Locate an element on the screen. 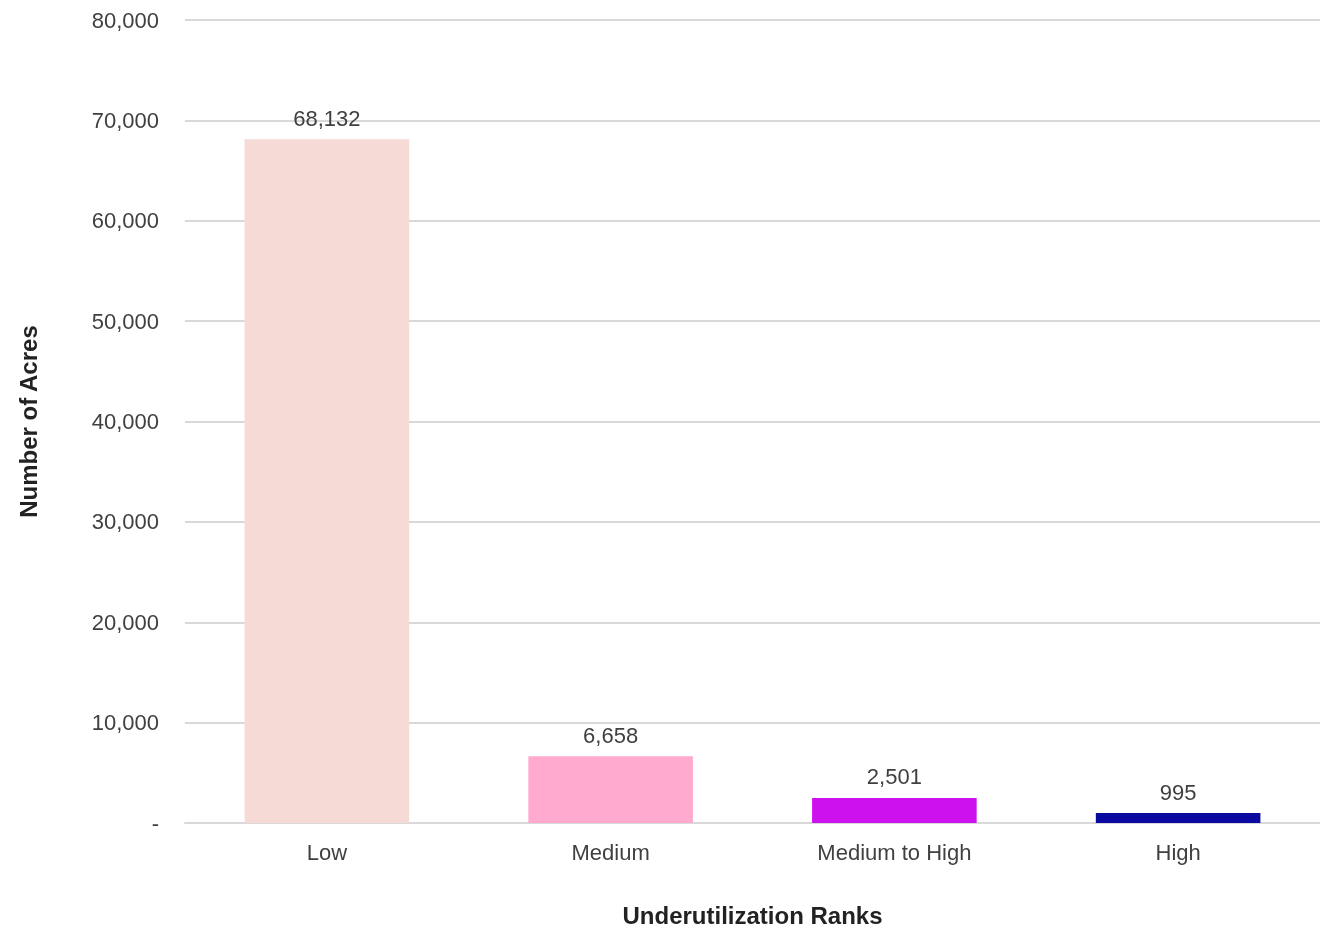  data-label: 6,658 is located at coordinates (611, 735).